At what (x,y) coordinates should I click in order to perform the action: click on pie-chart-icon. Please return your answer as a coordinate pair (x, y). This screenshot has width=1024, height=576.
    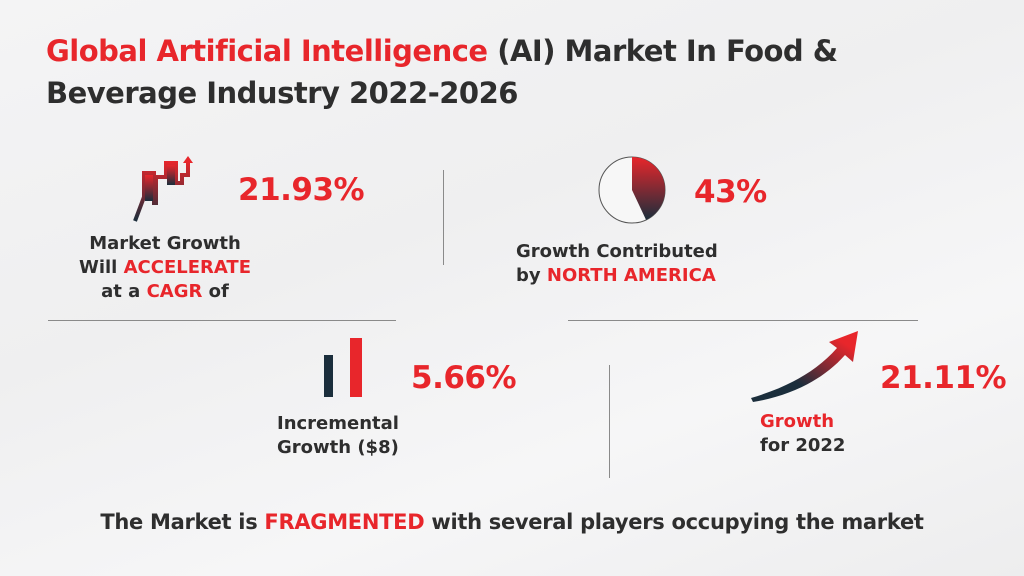
    Looking at the image, I should click on (632, 190).